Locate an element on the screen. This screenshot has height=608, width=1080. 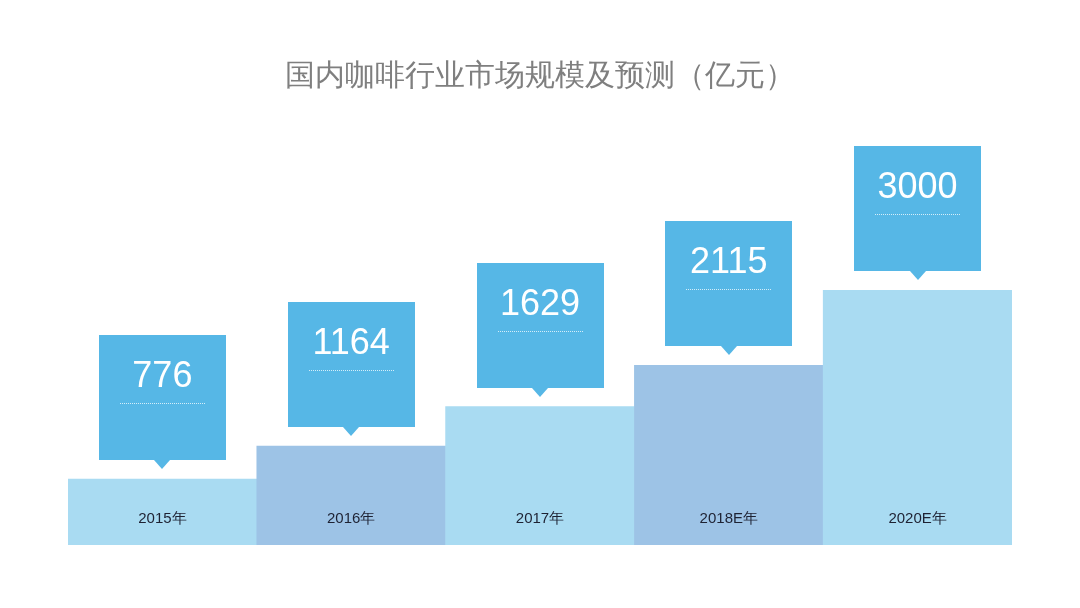
chart-title: 国内咖啡行业市场规模及预测（亿元） is located at coordinates (540, 75).